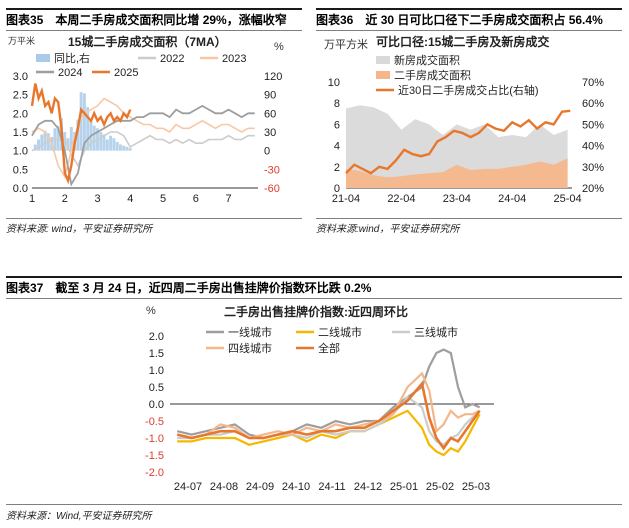 The image size is (629, 528). What do you see at coordinates (427, 60) in the screenshot?
I see `legend-new-home-label: 新房成交面积` at bounding box center [427, 60].